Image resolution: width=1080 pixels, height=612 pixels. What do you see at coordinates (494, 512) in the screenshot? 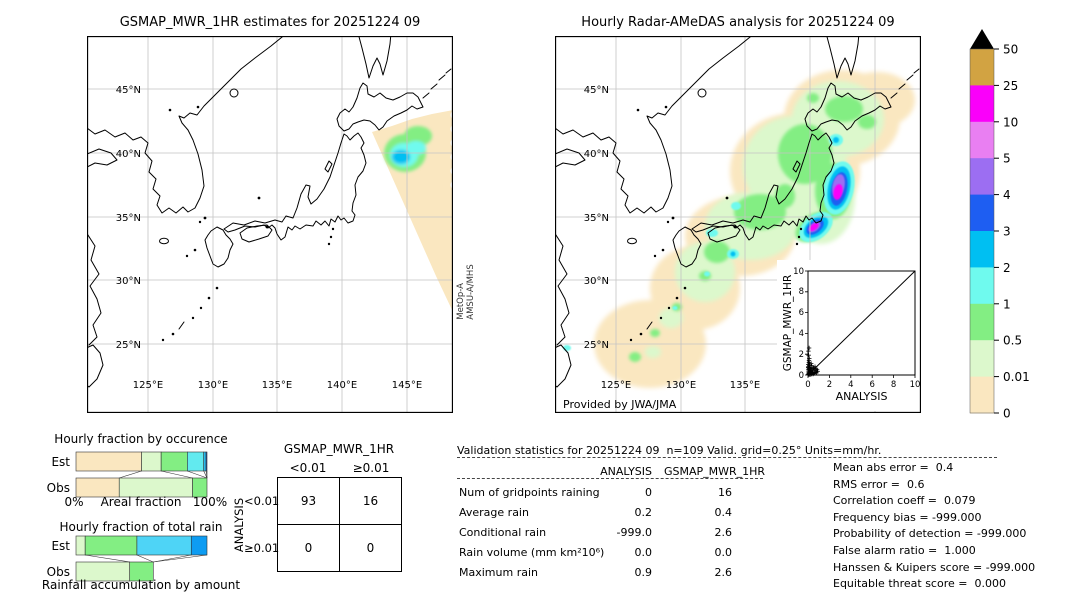
I see `stats-row-label: Average rain` at bounding box center [494, 512].